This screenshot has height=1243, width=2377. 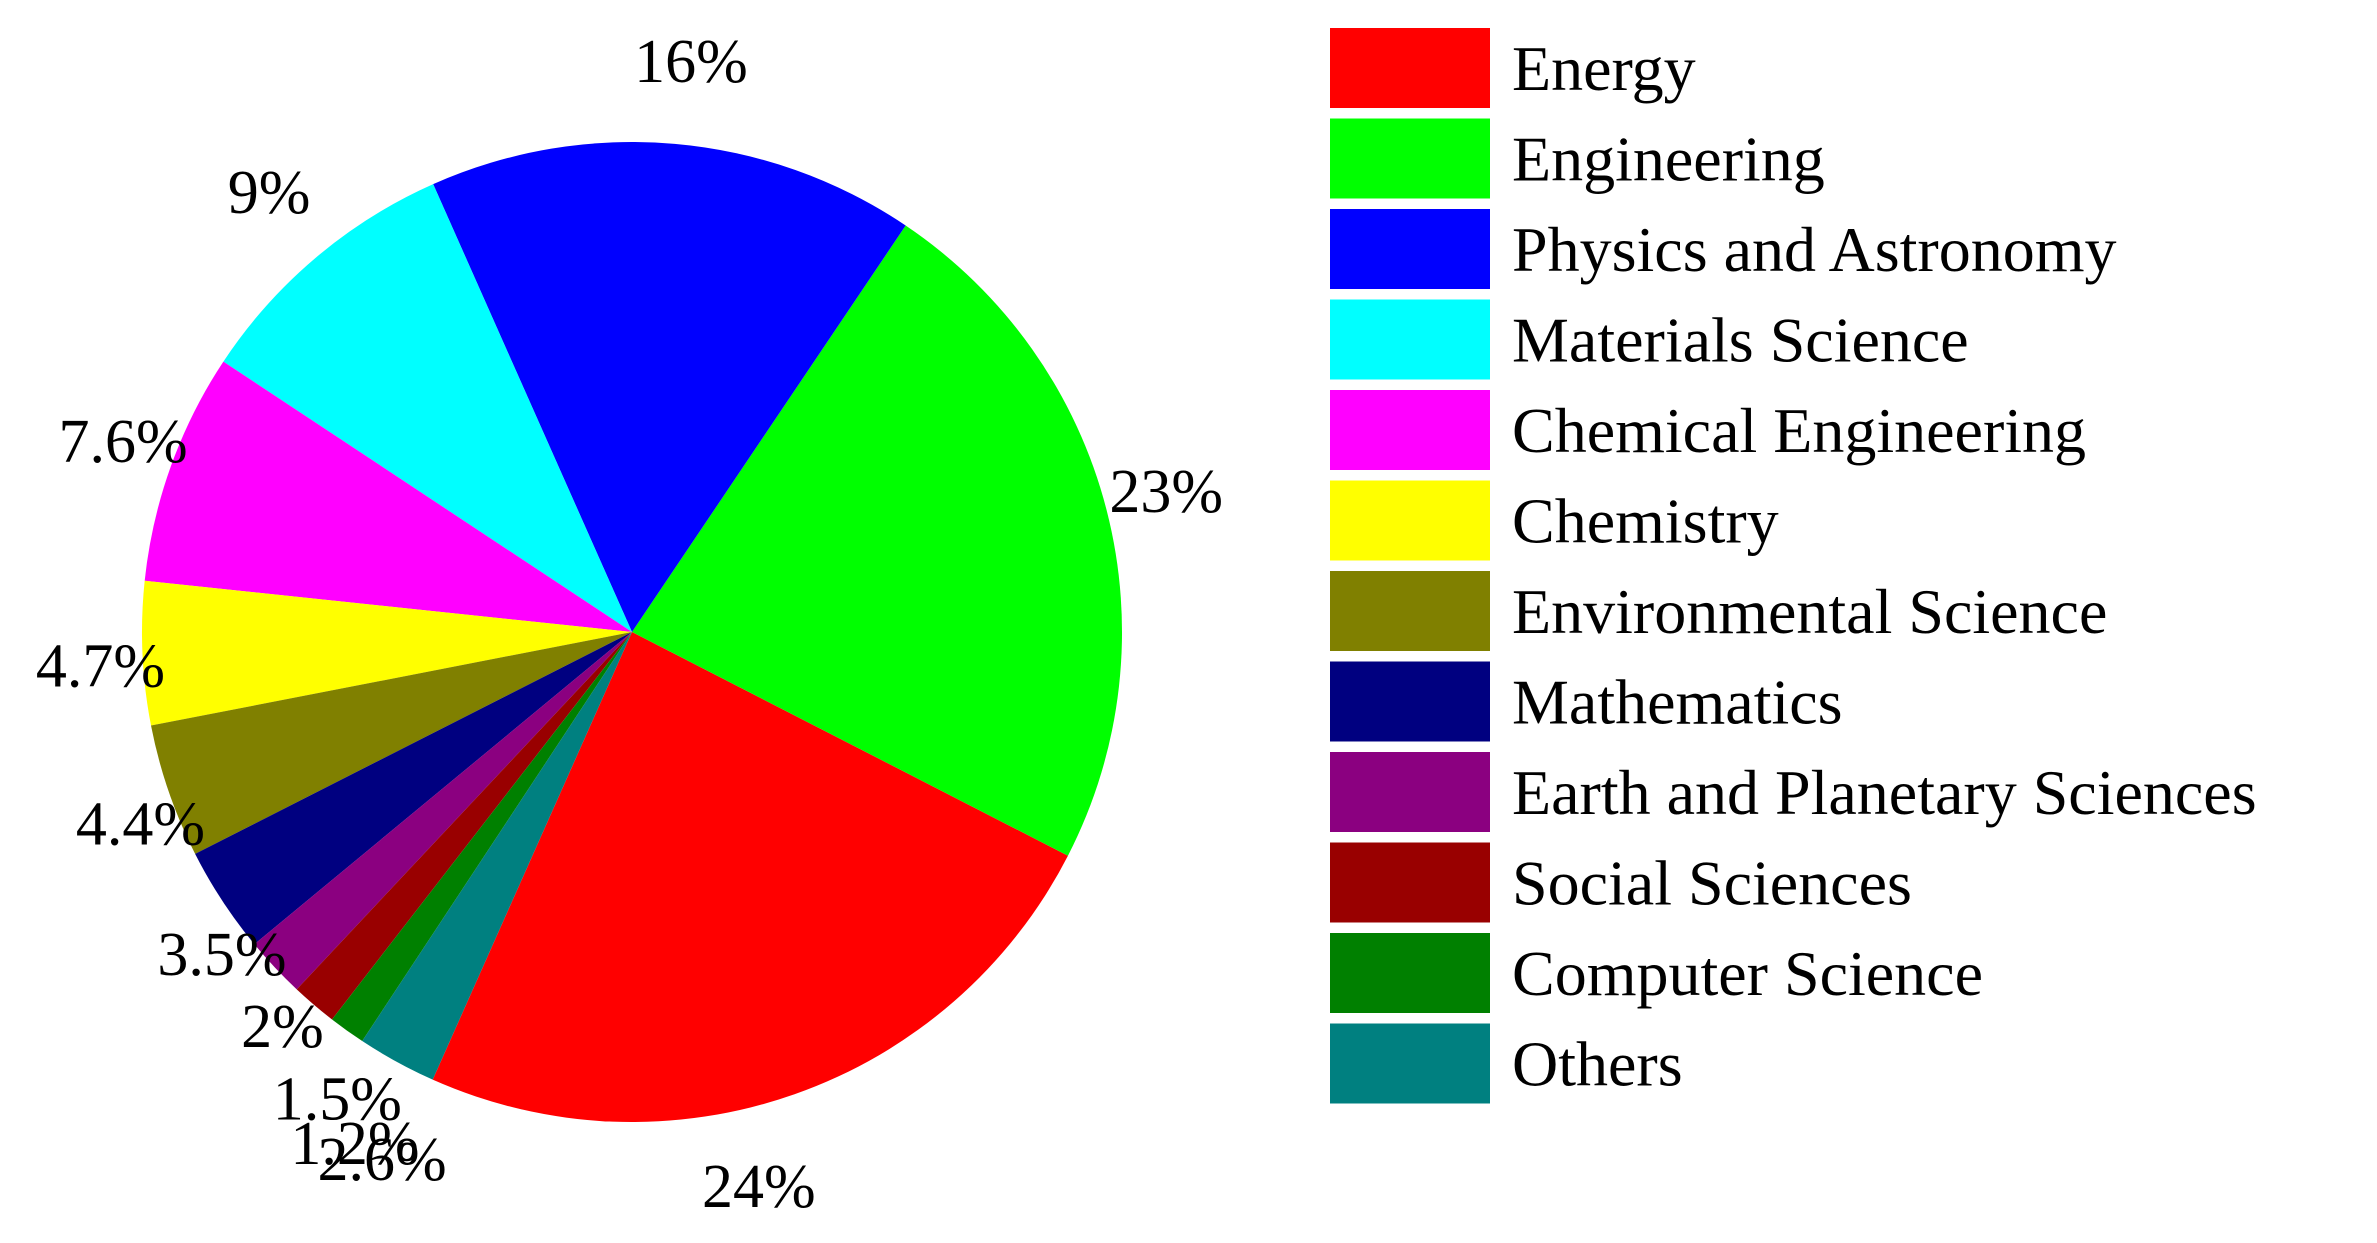 I want to click on pie-slice-mathematics, so click(x=414, y=788).